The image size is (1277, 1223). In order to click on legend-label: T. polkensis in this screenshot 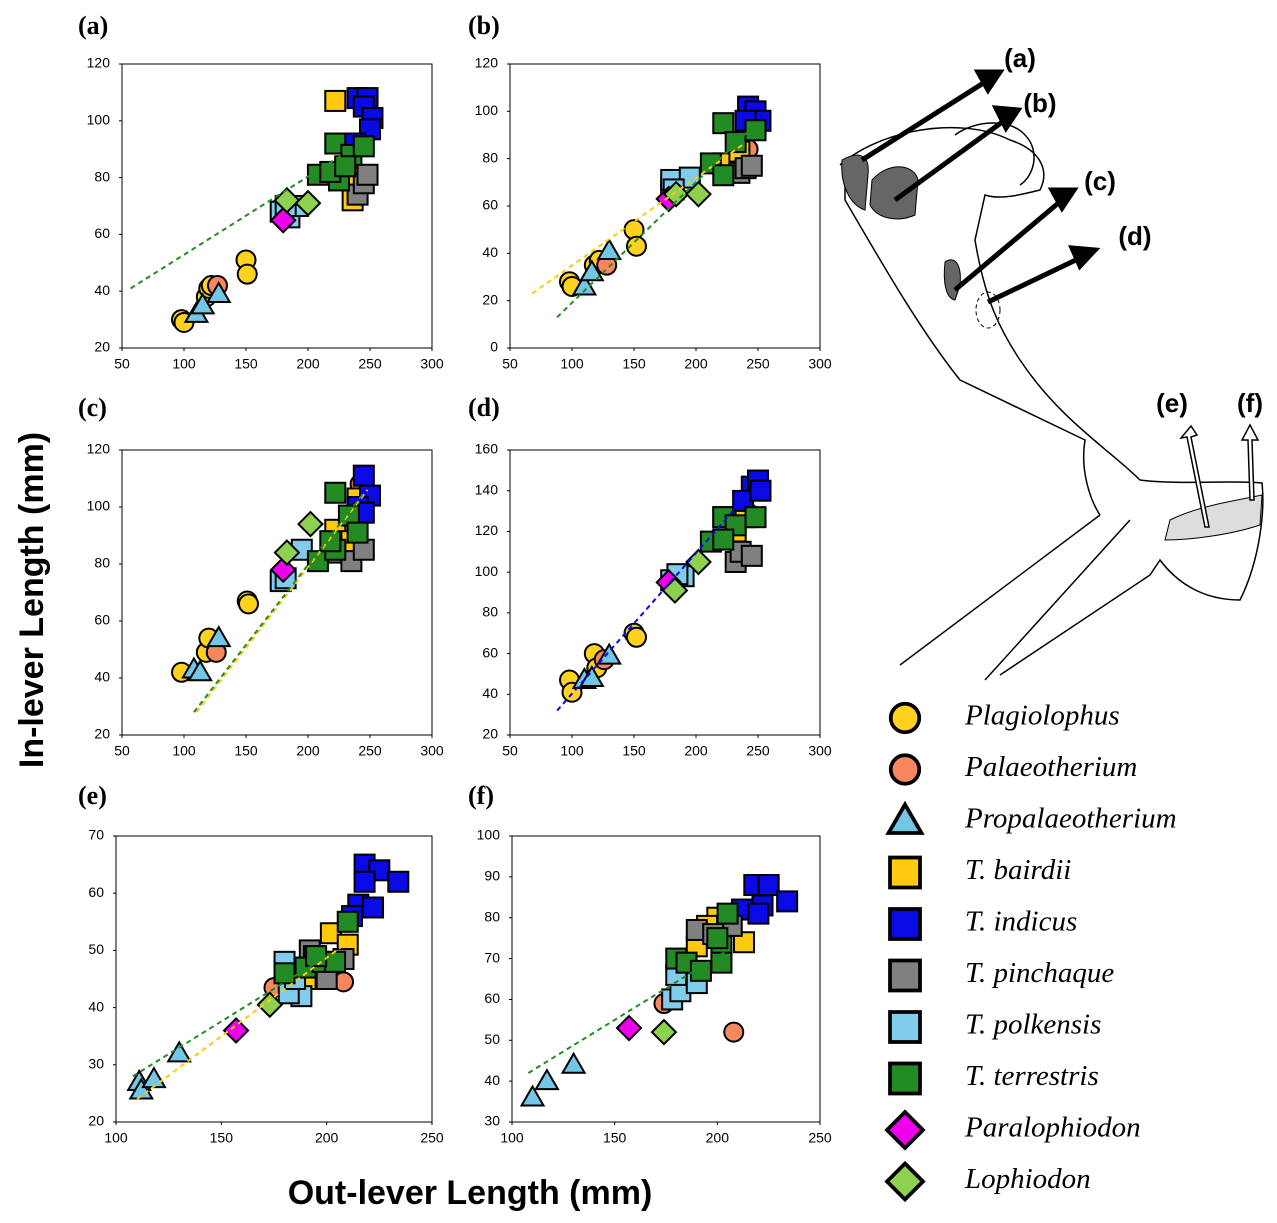, I will do `click(1033, 1025)`.